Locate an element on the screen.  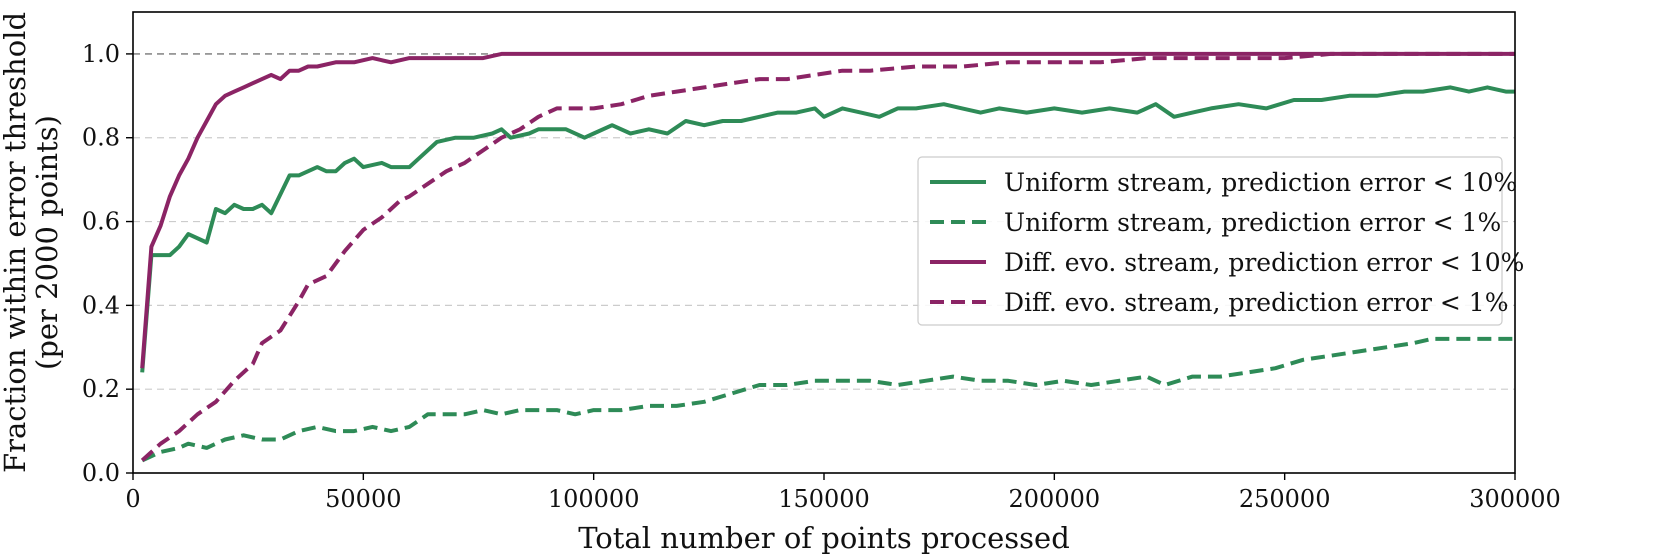
y-tick-label-2: 0.4 is located at coordinates (101, 305).